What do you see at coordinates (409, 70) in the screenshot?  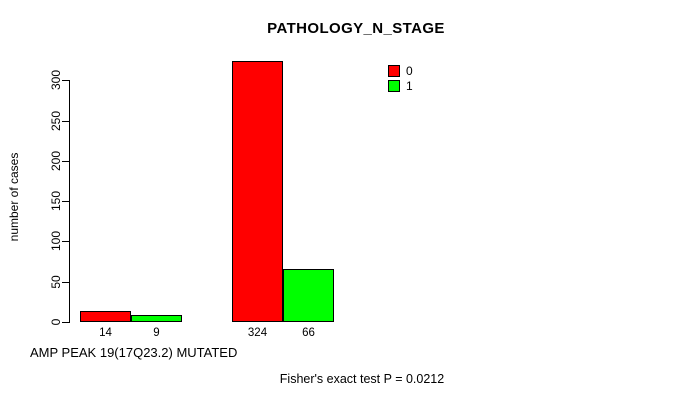 I see `legend-label-0: 0` at bounding box center [409, 70].